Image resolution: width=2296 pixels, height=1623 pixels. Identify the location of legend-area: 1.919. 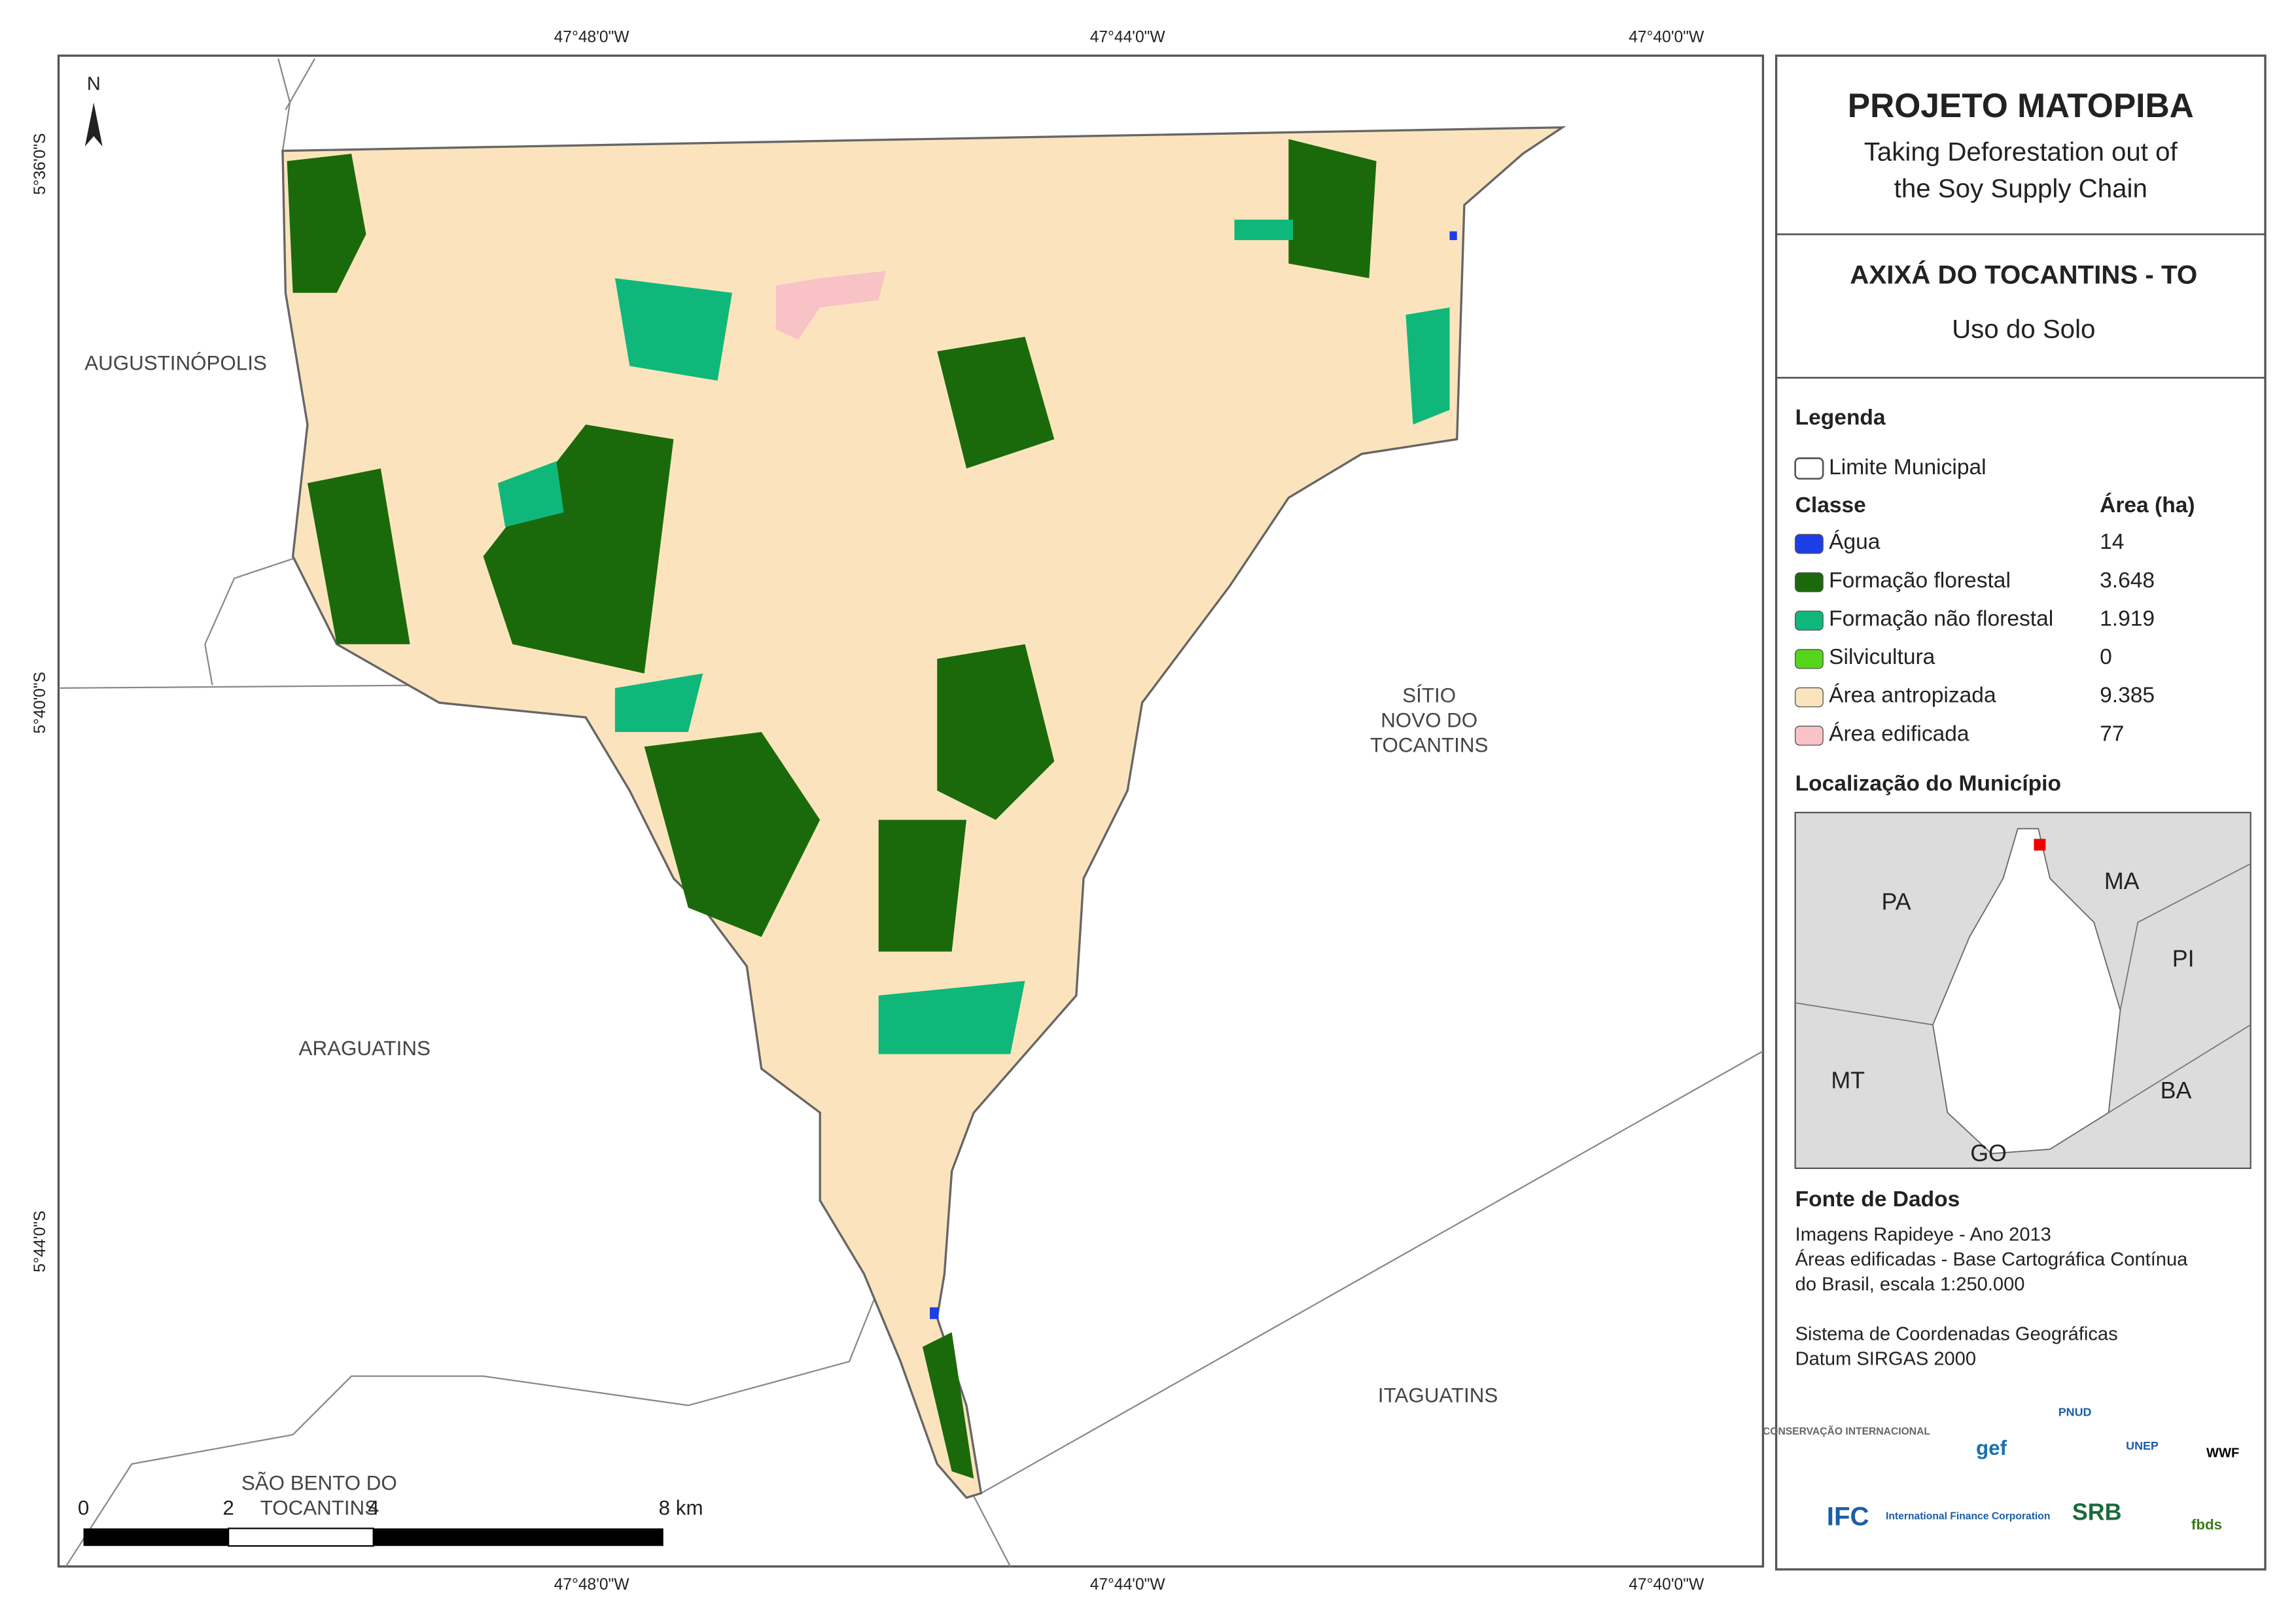
(2127, 619).